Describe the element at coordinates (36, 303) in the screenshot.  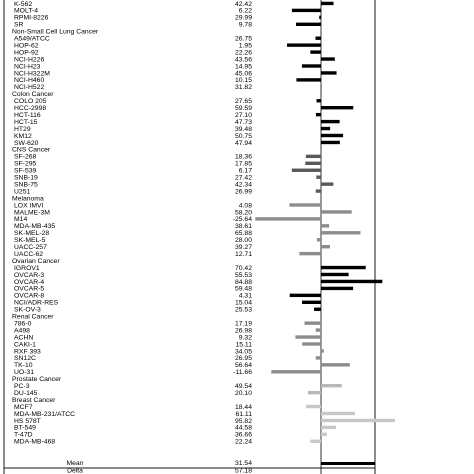
I see `cell-line-label: NCI/ADR-RES` at that location.